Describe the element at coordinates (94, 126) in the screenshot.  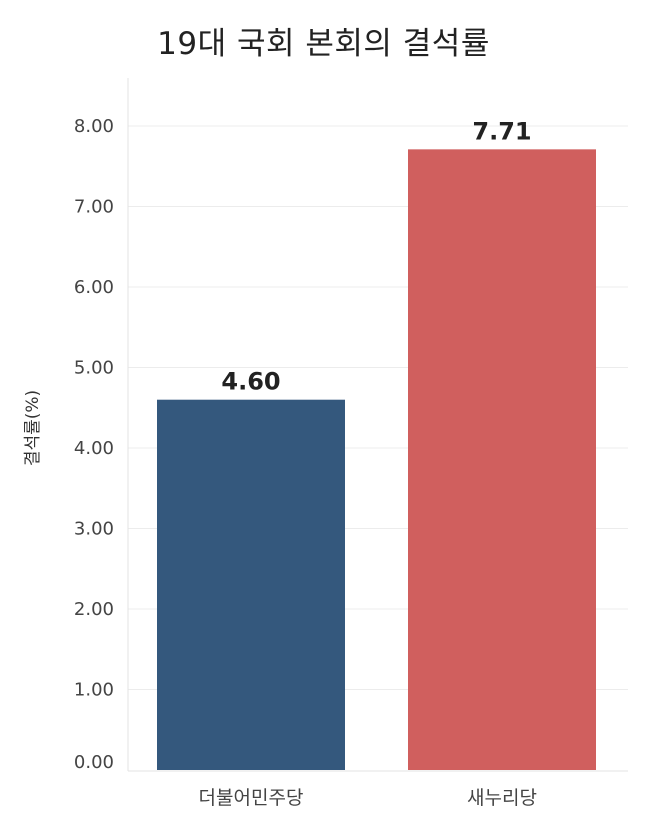
I see `y-tick-label: 8.00` at that location.